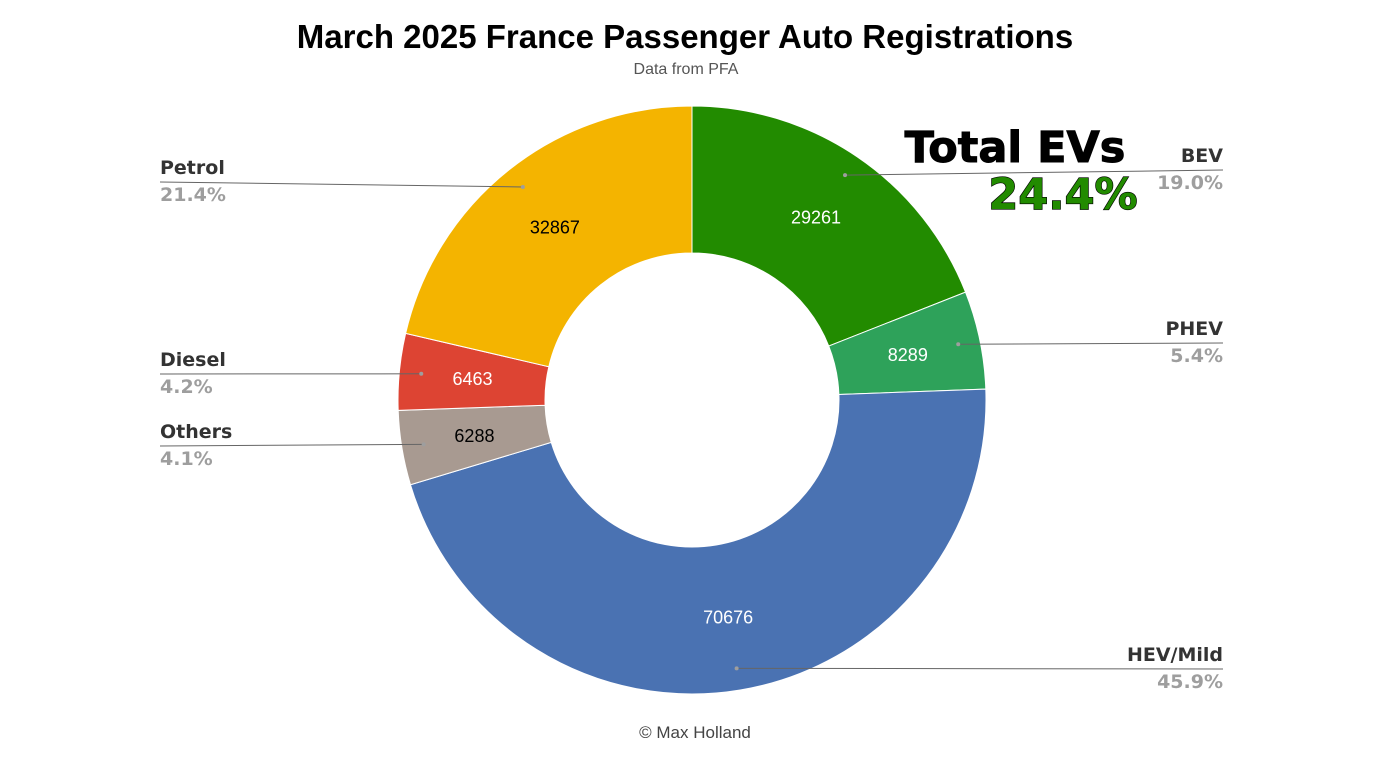 The height and width of the screenshot is (768, 1381). Describe the element at coordinates (816, 218) in the screenshot. I see `value-label-bev: 29261` at that location.